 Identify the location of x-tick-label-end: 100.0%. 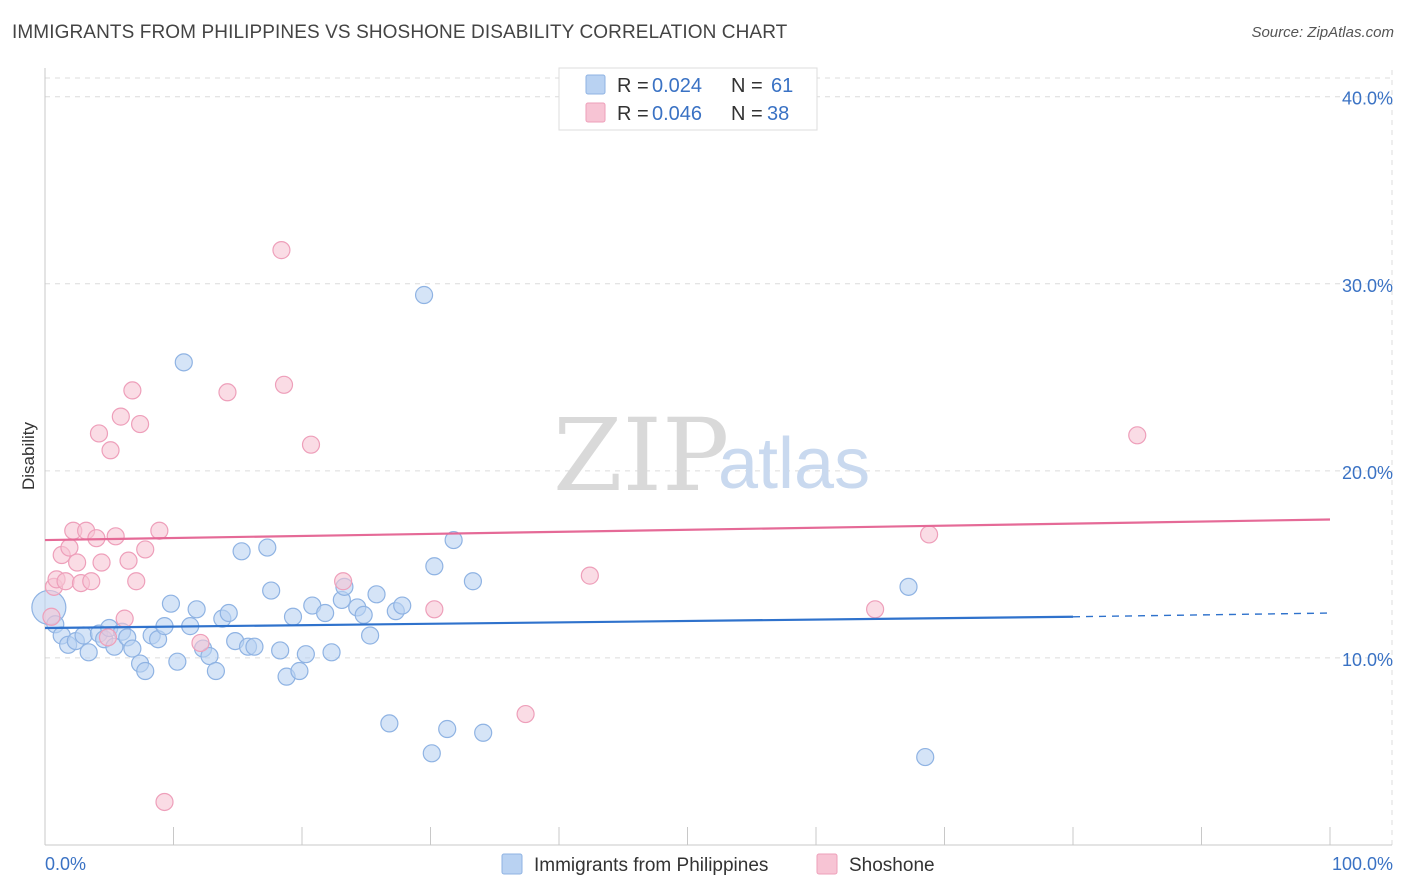
(1362, 864).